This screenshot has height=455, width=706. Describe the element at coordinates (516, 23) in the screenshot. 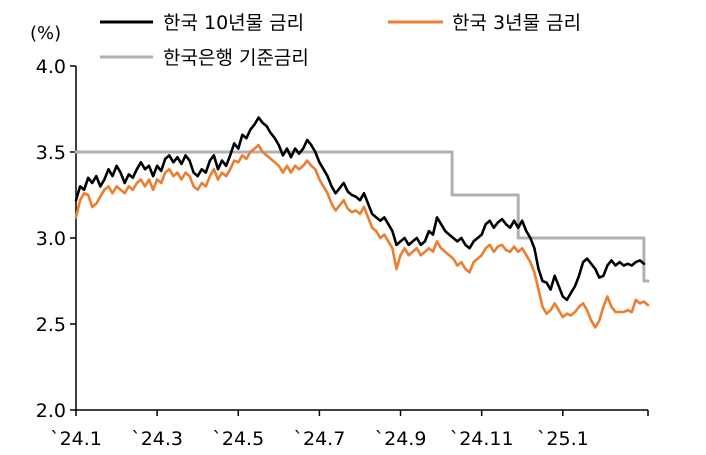

I see `legend-label-3y: 한국 3년물 금리` at that location.